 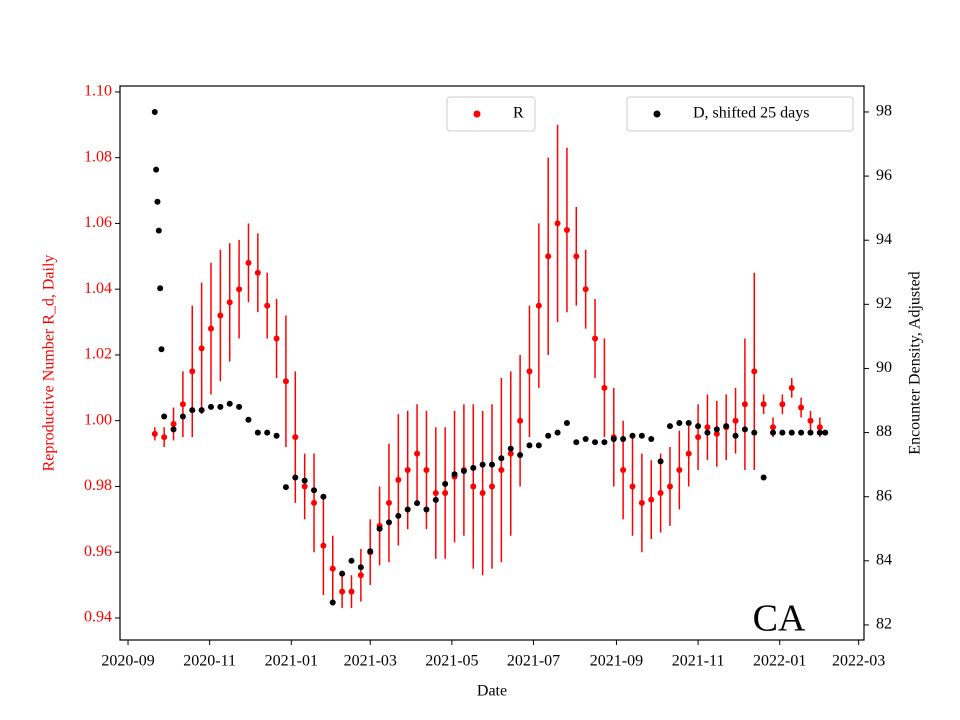 I want to click on x-tick-label: 2020-11, so click(x=209, y=661).